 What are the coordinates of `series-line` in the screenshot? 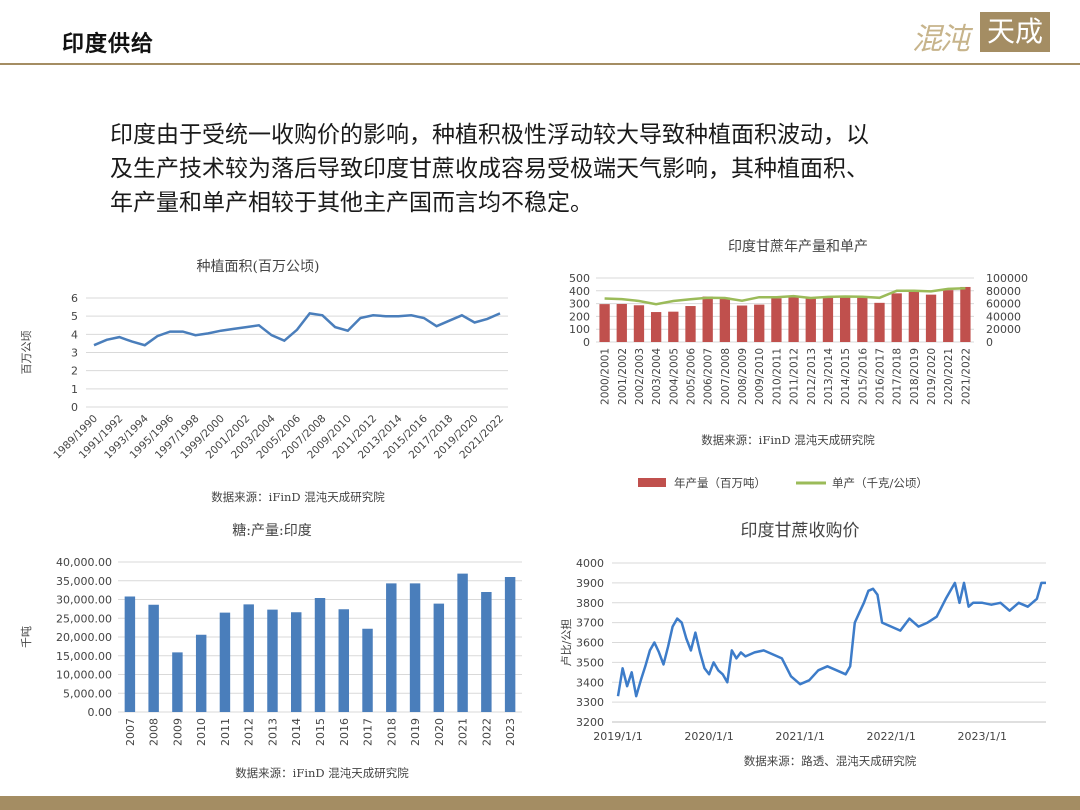 It's located at (297, 329).